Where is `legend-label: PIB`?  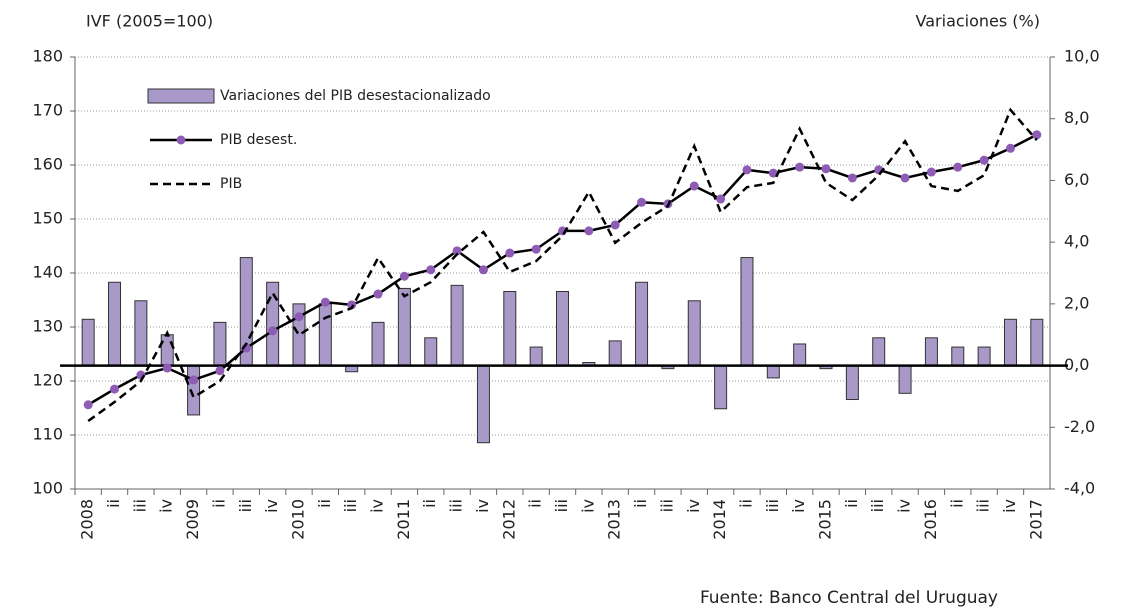 legend-label: PIB is located at coordinates (231, 184).